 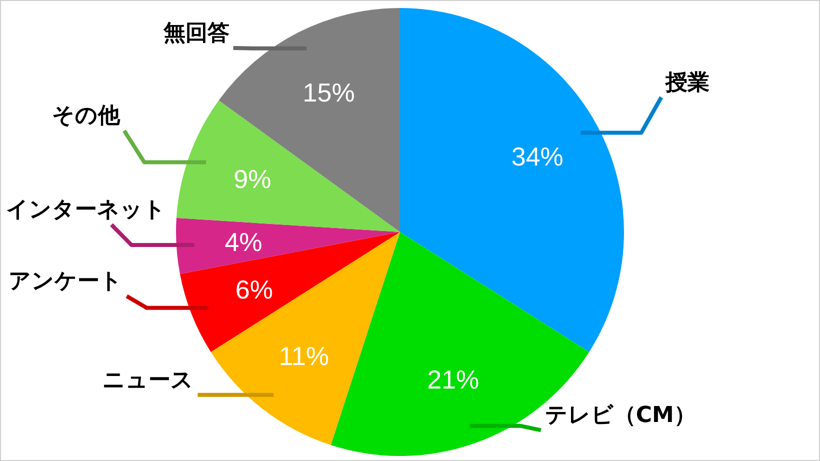 What do you see at coordinates (687, 83) in the screenshot?
I see `slice-label: 授業` at bounding box center [687, 83].